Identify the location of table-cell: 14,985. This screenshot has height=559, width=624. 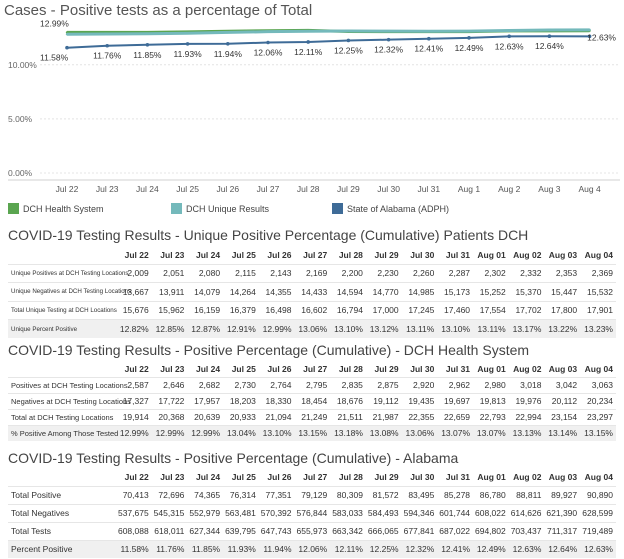
(419, 291).